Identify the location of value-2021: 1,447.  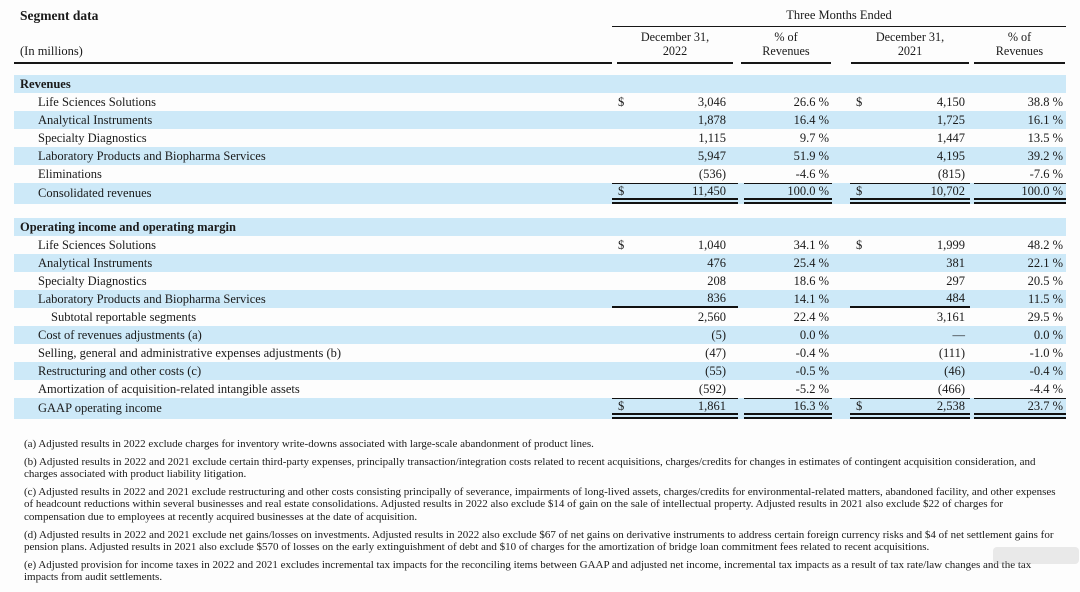
(950, 137).